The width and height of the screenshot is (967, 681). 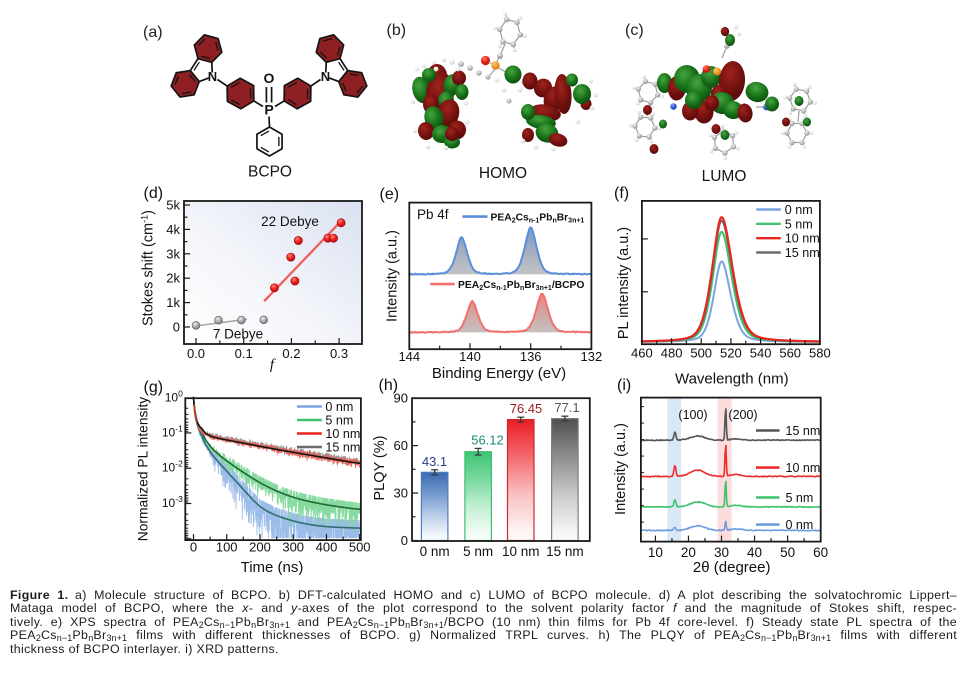 What do you see at coordinates (173, 302) in the screenshot?
I see `svg-text: 1k` at bounding box center [173, 302].